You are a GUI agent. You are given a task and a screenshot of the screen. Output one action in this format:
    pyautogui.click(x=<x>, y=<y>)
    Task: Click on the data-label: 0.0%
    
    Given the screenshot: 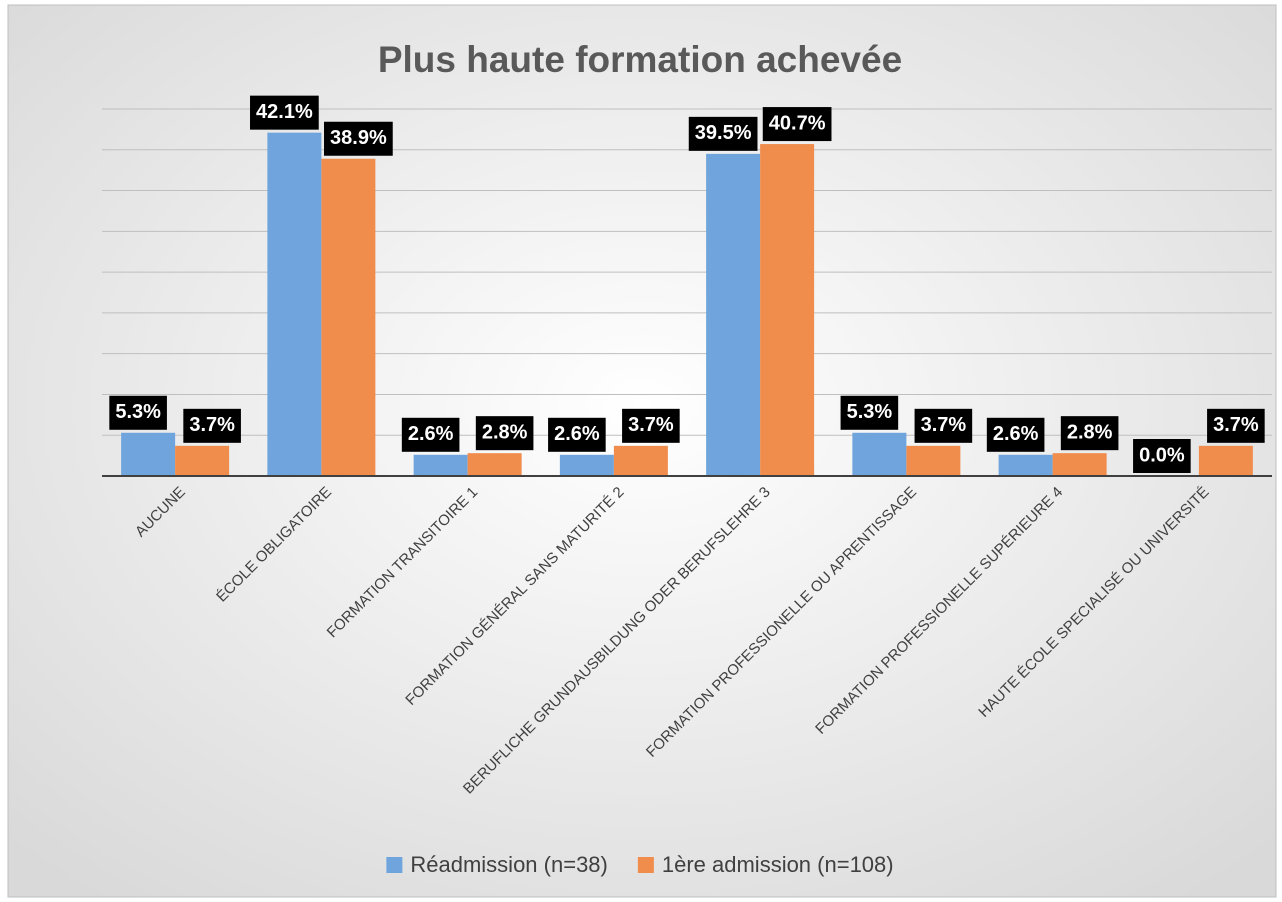 What is the action you would take?
    pyautogui.click(x=1162, y=455)
    